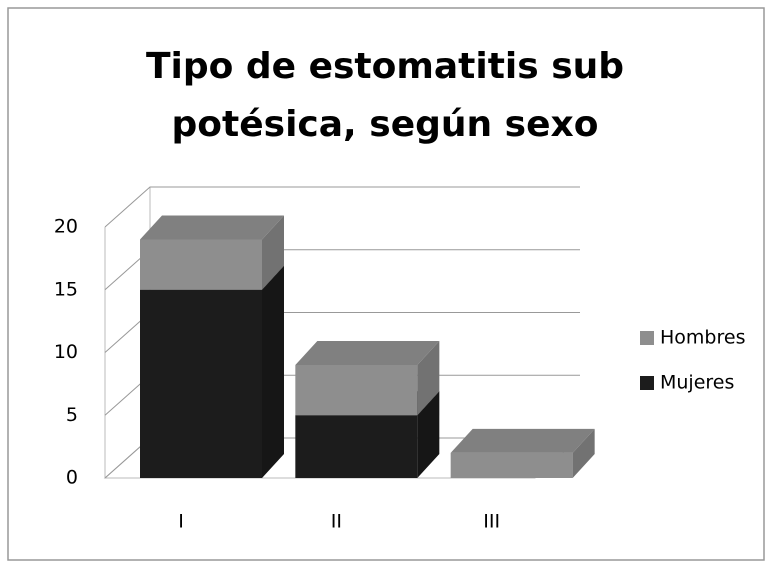 This screenshot has width=770, height=565. Describe the element at coordinates (72, 478) in the screenshot. I see `y-tick-label: 0` at that location.